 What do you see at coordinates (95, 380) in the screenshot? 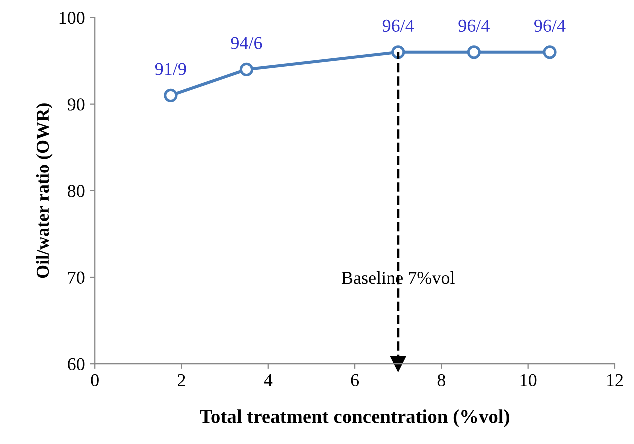
I see `x-tick-label: 0` at bounding box center [95, 380].